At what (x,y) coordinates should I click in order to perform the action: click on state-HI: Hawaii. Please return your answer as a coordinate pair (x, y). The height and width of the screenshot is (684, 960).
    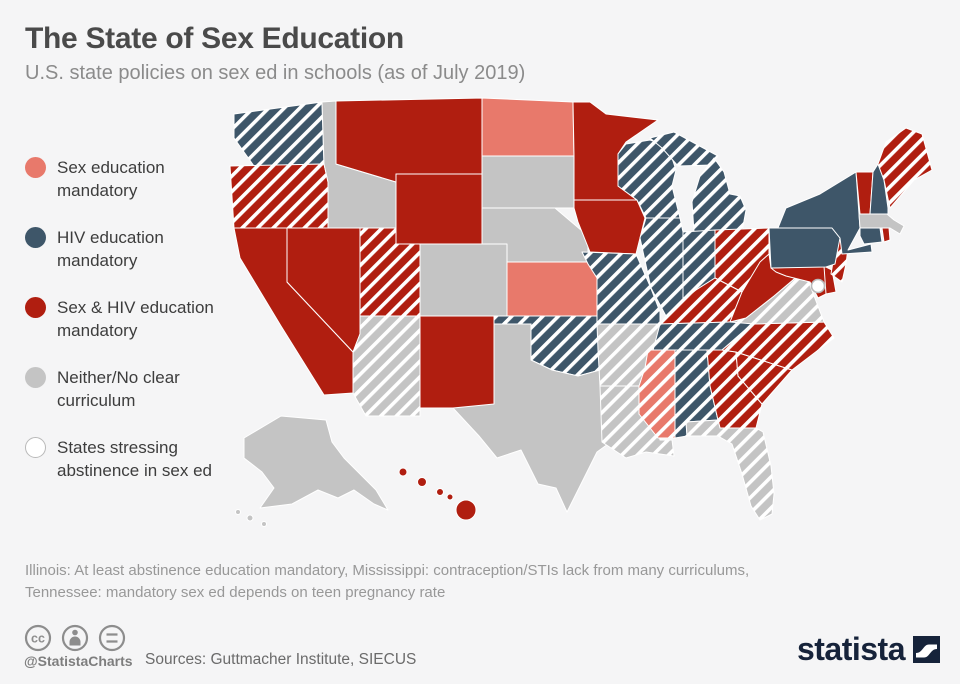
    Looking at the image, I should click on (437, 494).